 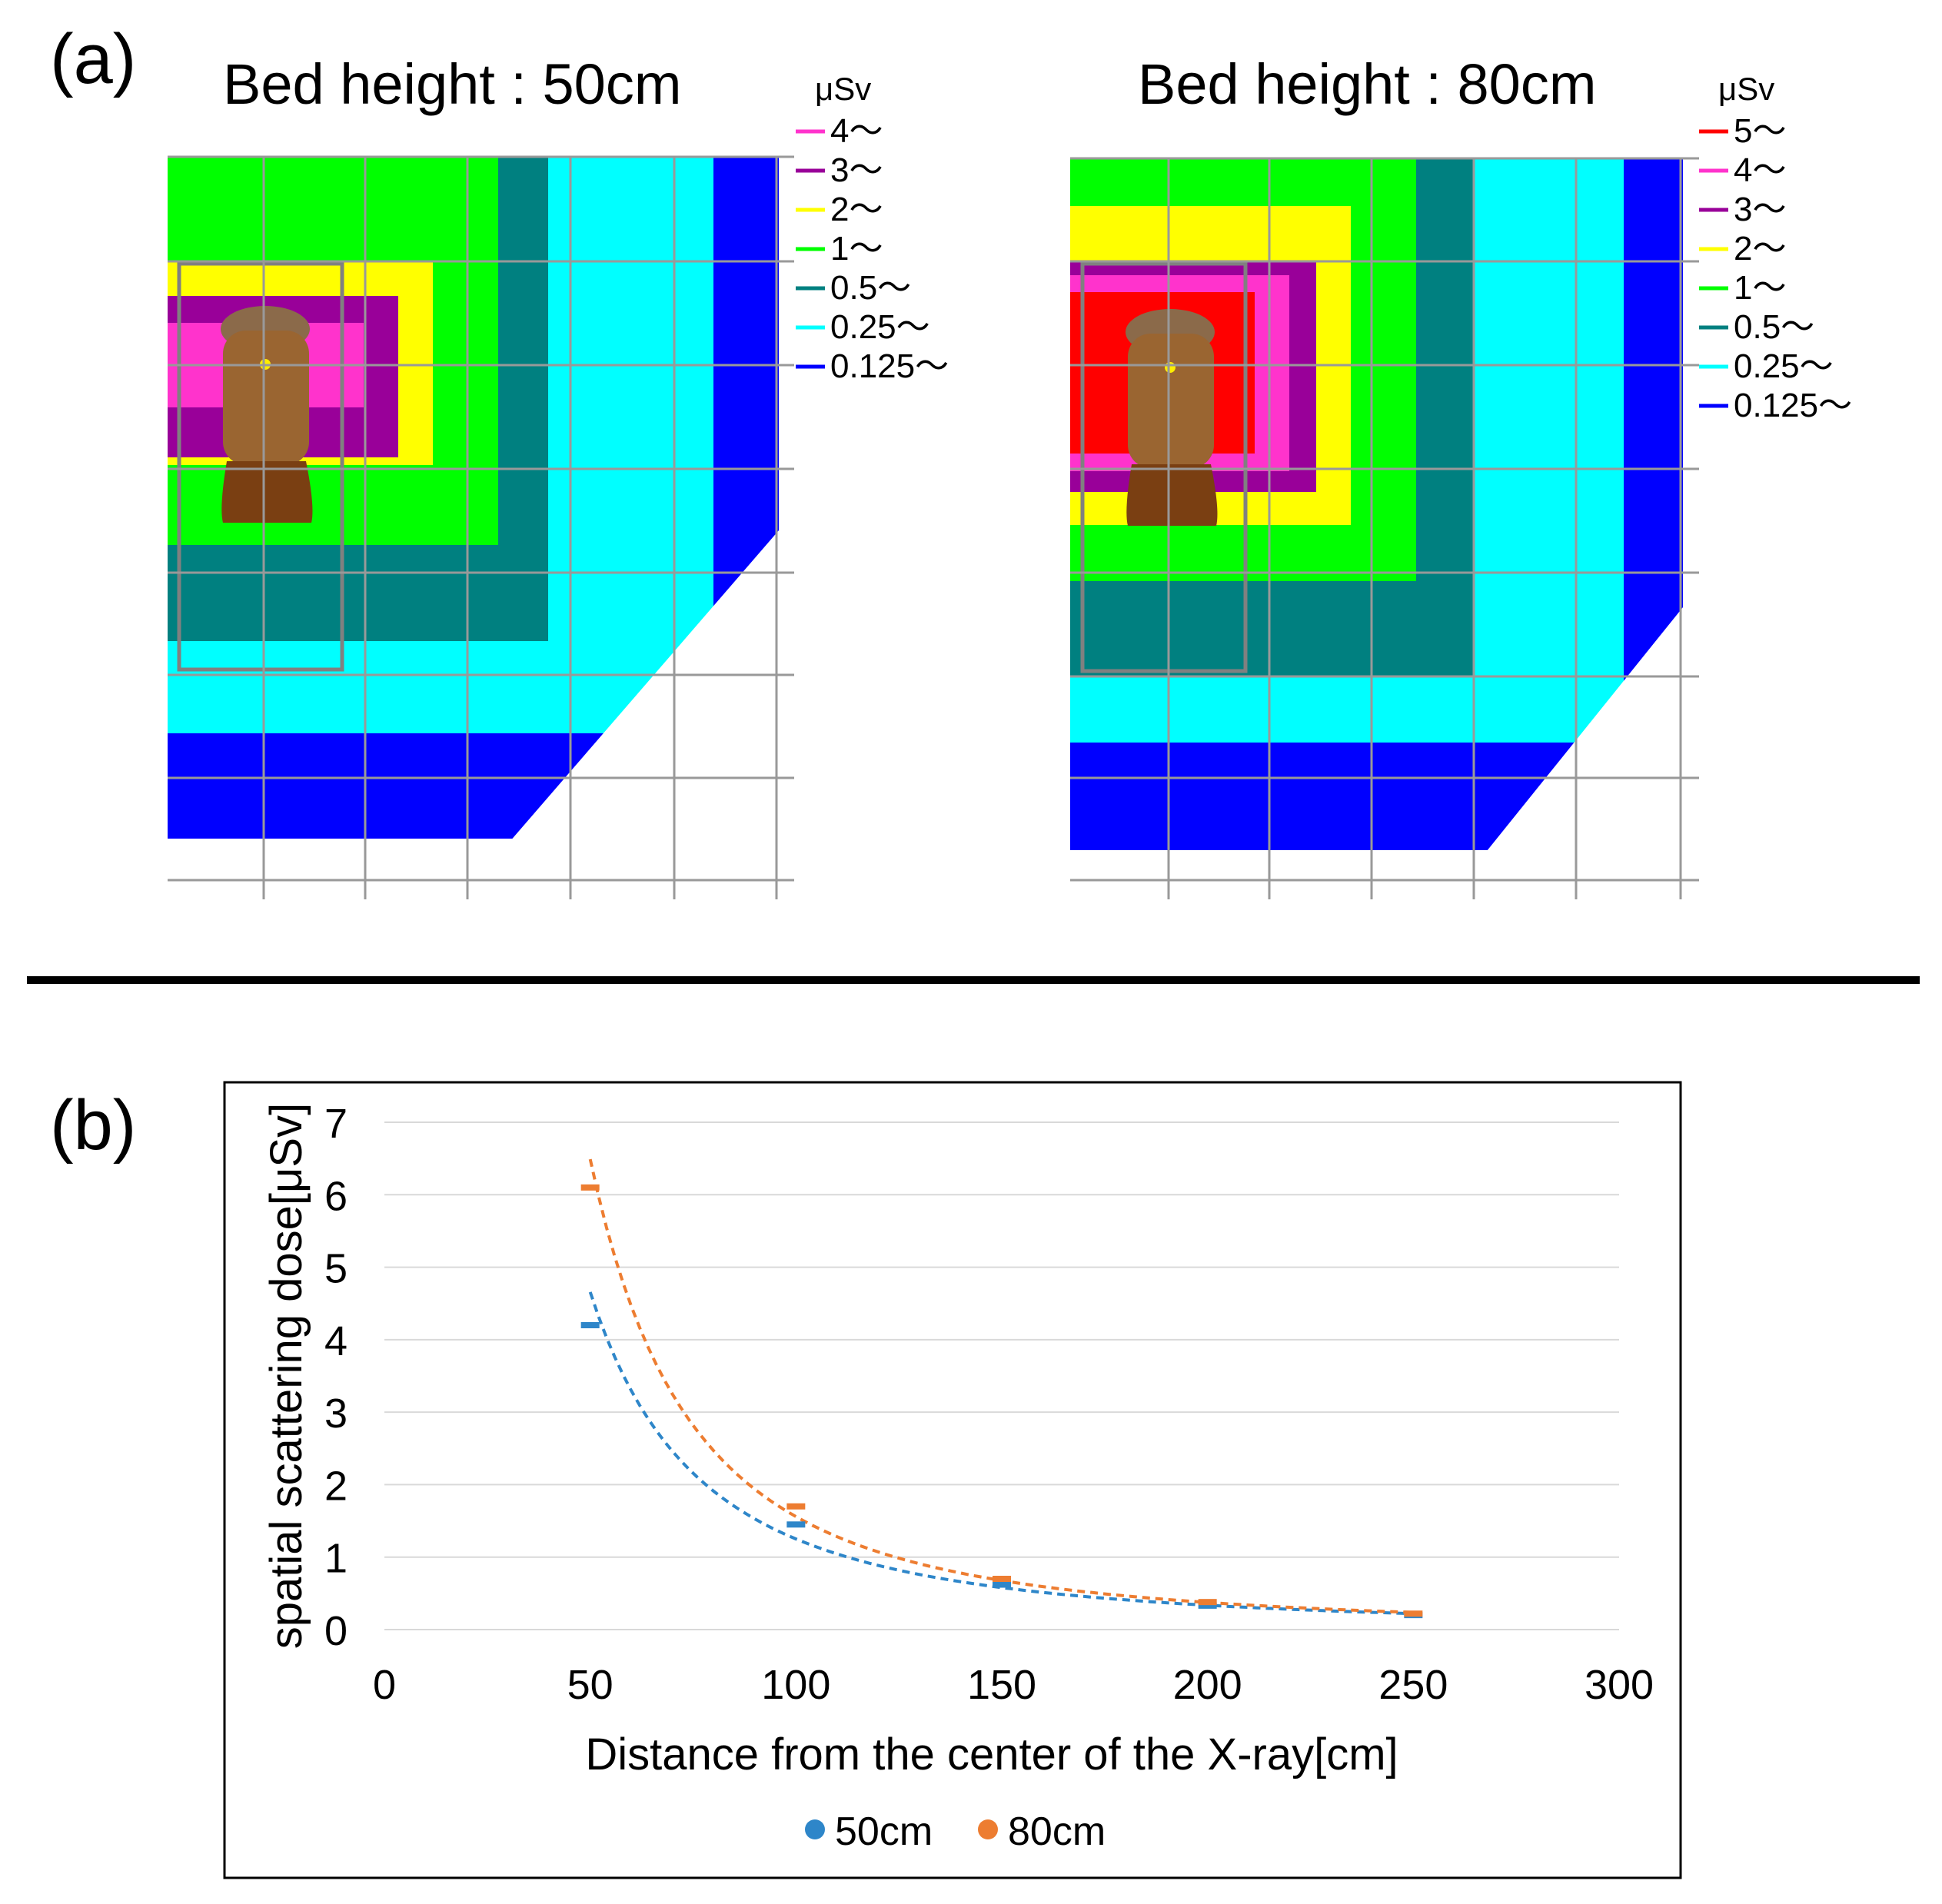 I want to click on y-tick-label: 7, so click(x=335, y=1124).